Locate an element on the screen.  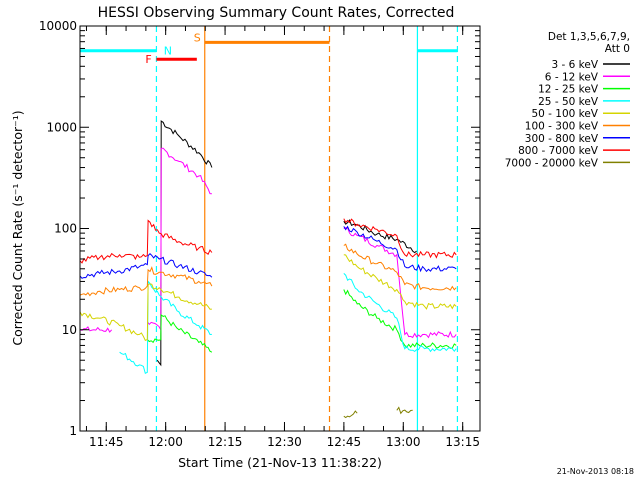
footer-date: 21-Nov-2013 08:18 is located at coordinates (595, 471).